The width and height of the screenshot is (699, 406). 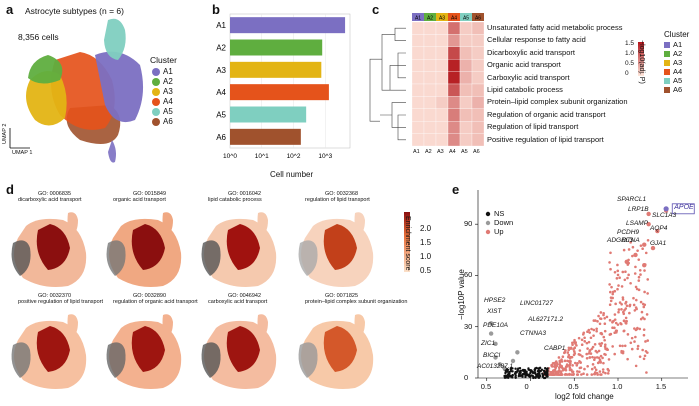 What do you see at coordinates (630, 53) in the screenshot?
I see `heatmap-legend-tick: 1.0` at bounding box center [630, 53].